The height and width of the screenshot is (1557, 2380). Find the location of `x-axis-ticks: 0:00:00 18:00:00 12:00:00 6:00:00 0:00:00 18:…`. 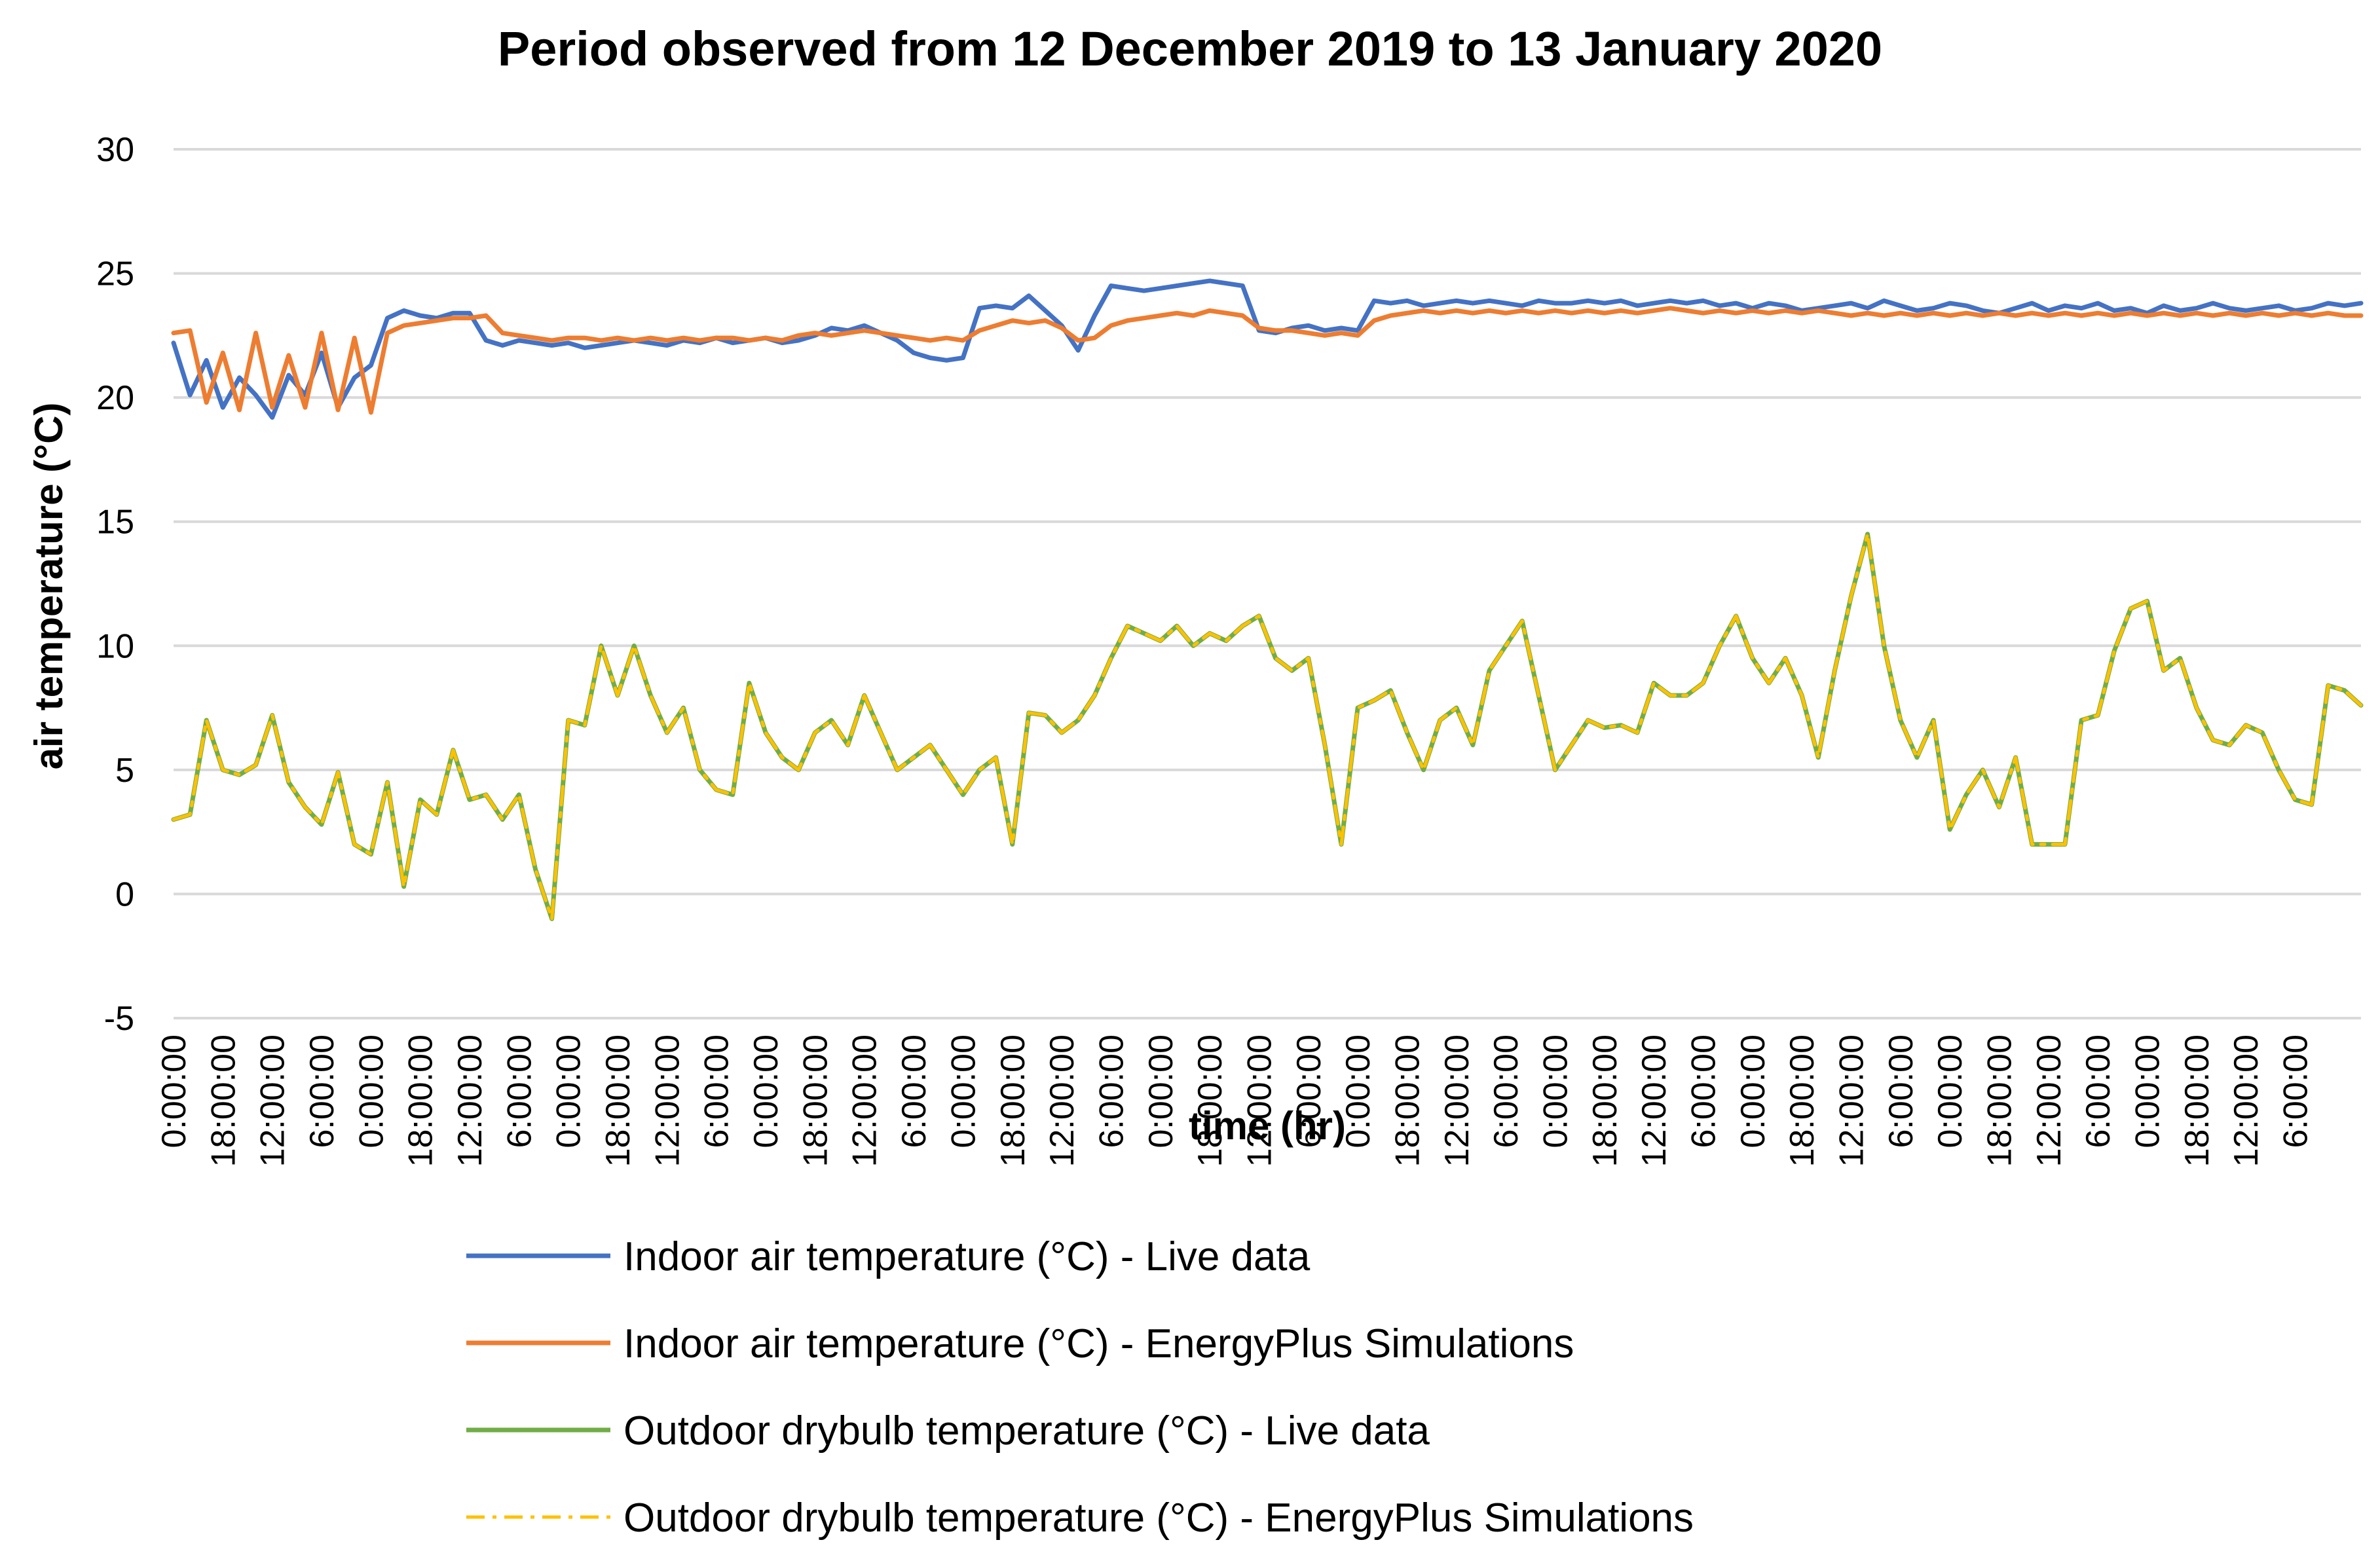

x-axis-ticks: 0:00:00 18:00:00 12:00:00 6:00:00 0:00:00 18:… is located at coordinates (1235, 1101).